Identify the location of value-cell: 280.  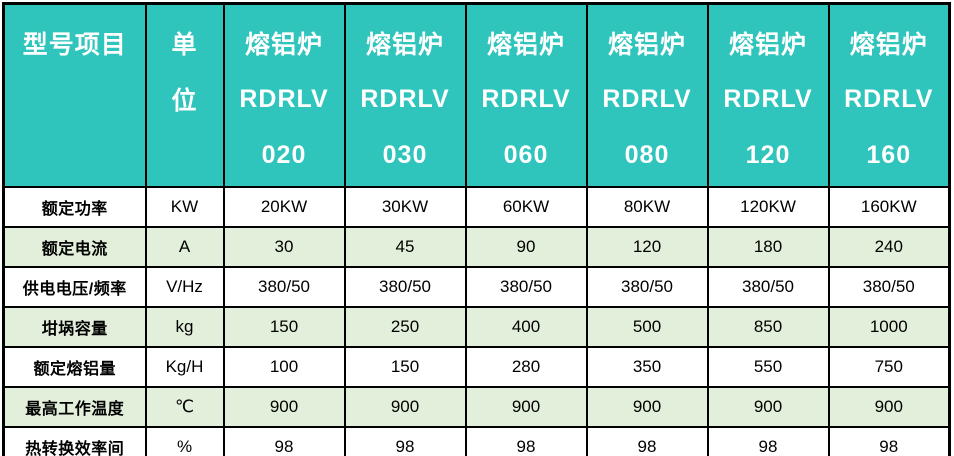
(526, 367).